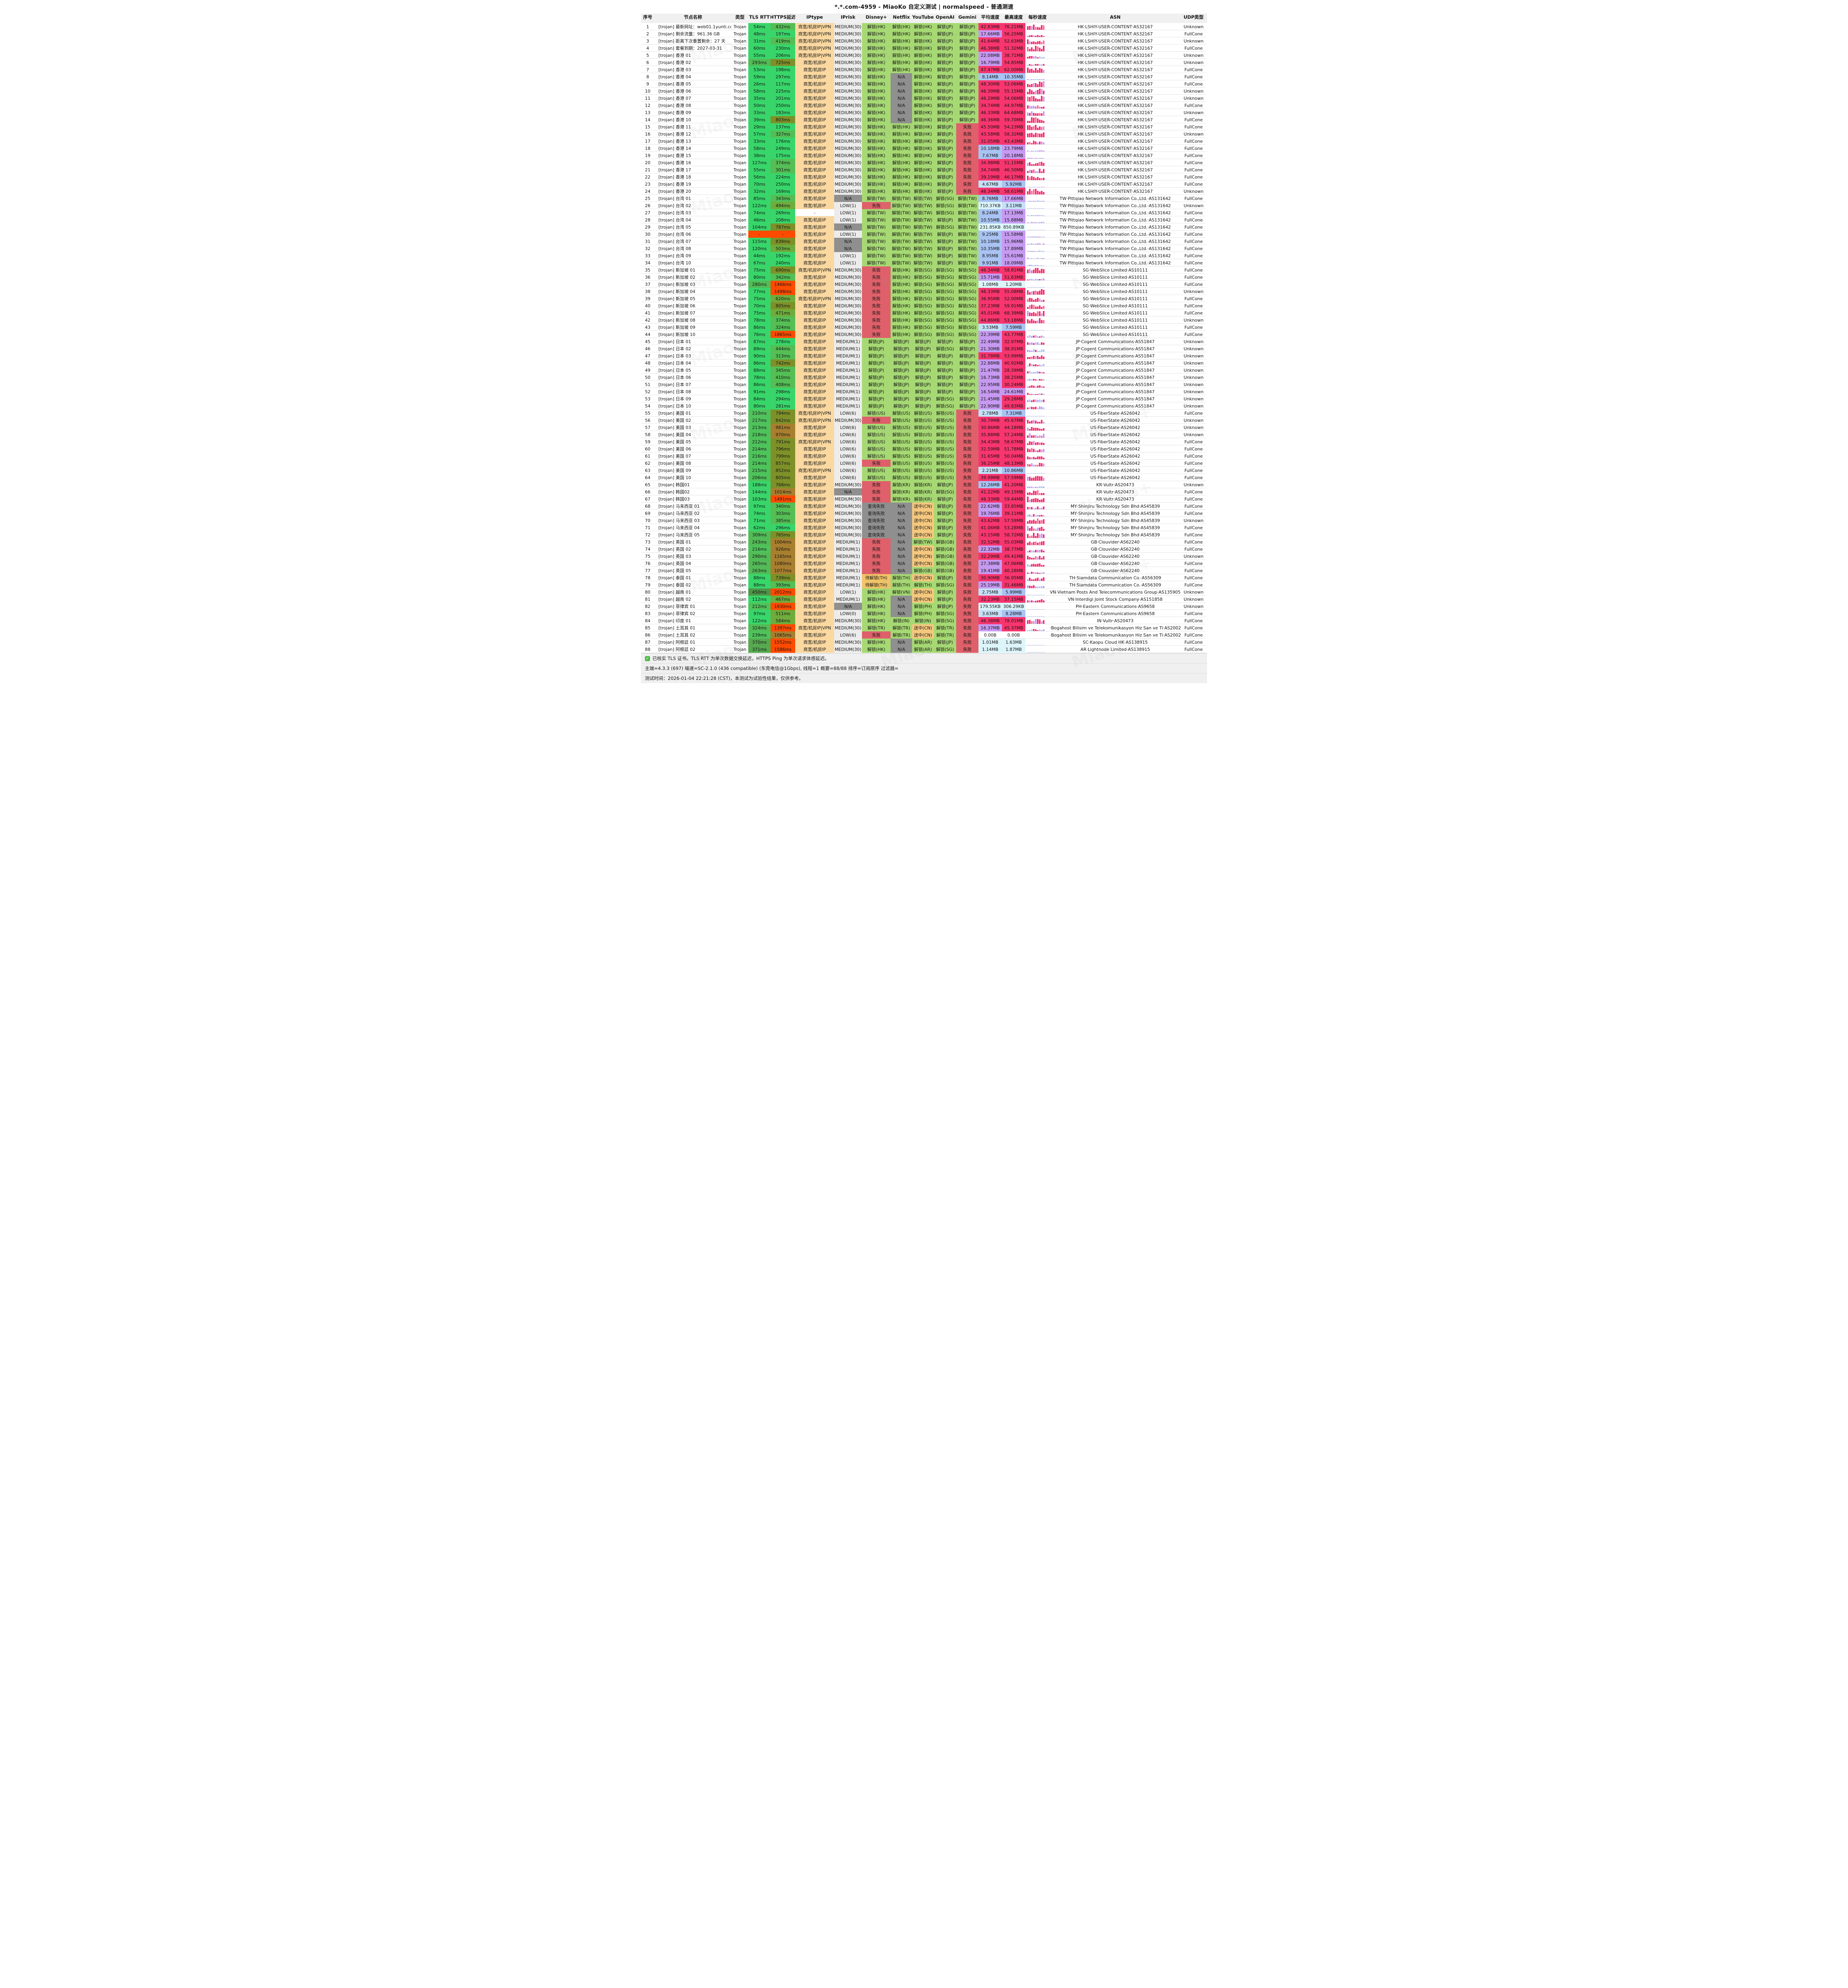 The height and width of the screenshot is (1988, 1848). Describe the element at coordinates (740, 377) in the screenshot. I see `cell-type: Trojan` at that location.